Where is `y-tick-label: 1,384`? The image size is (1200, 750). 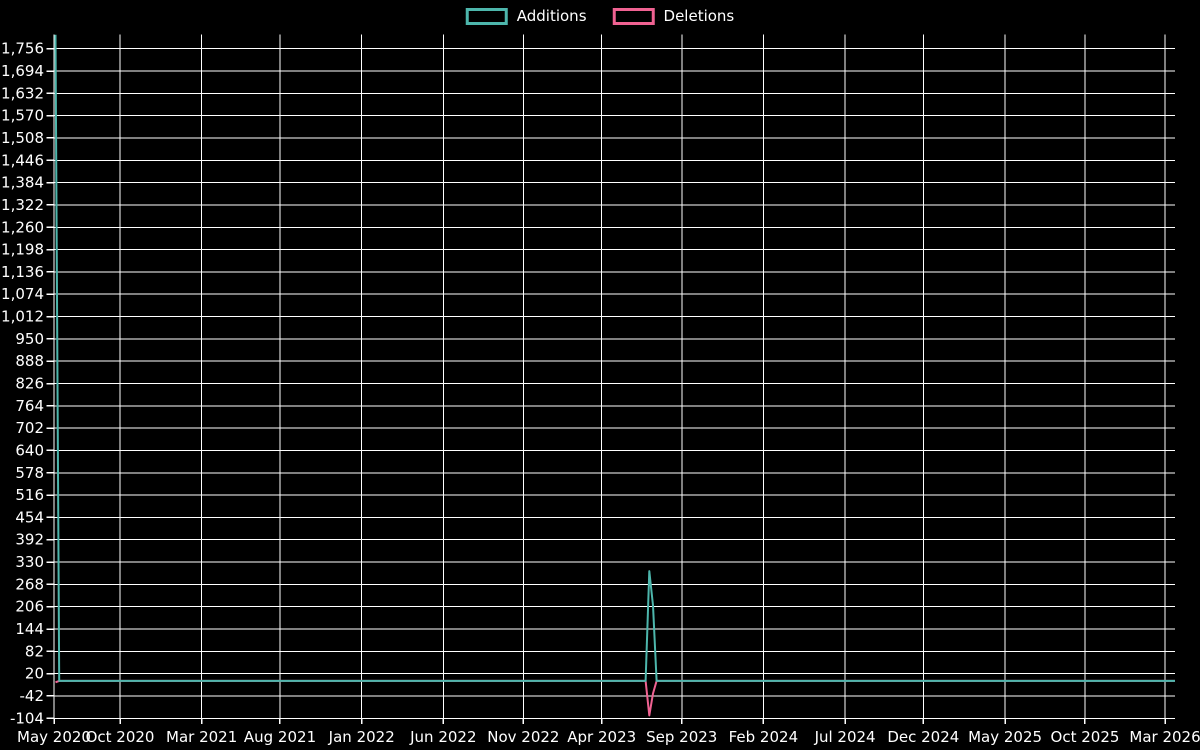 y-tick-label: 1,384 is located at coordinates (22, 183).